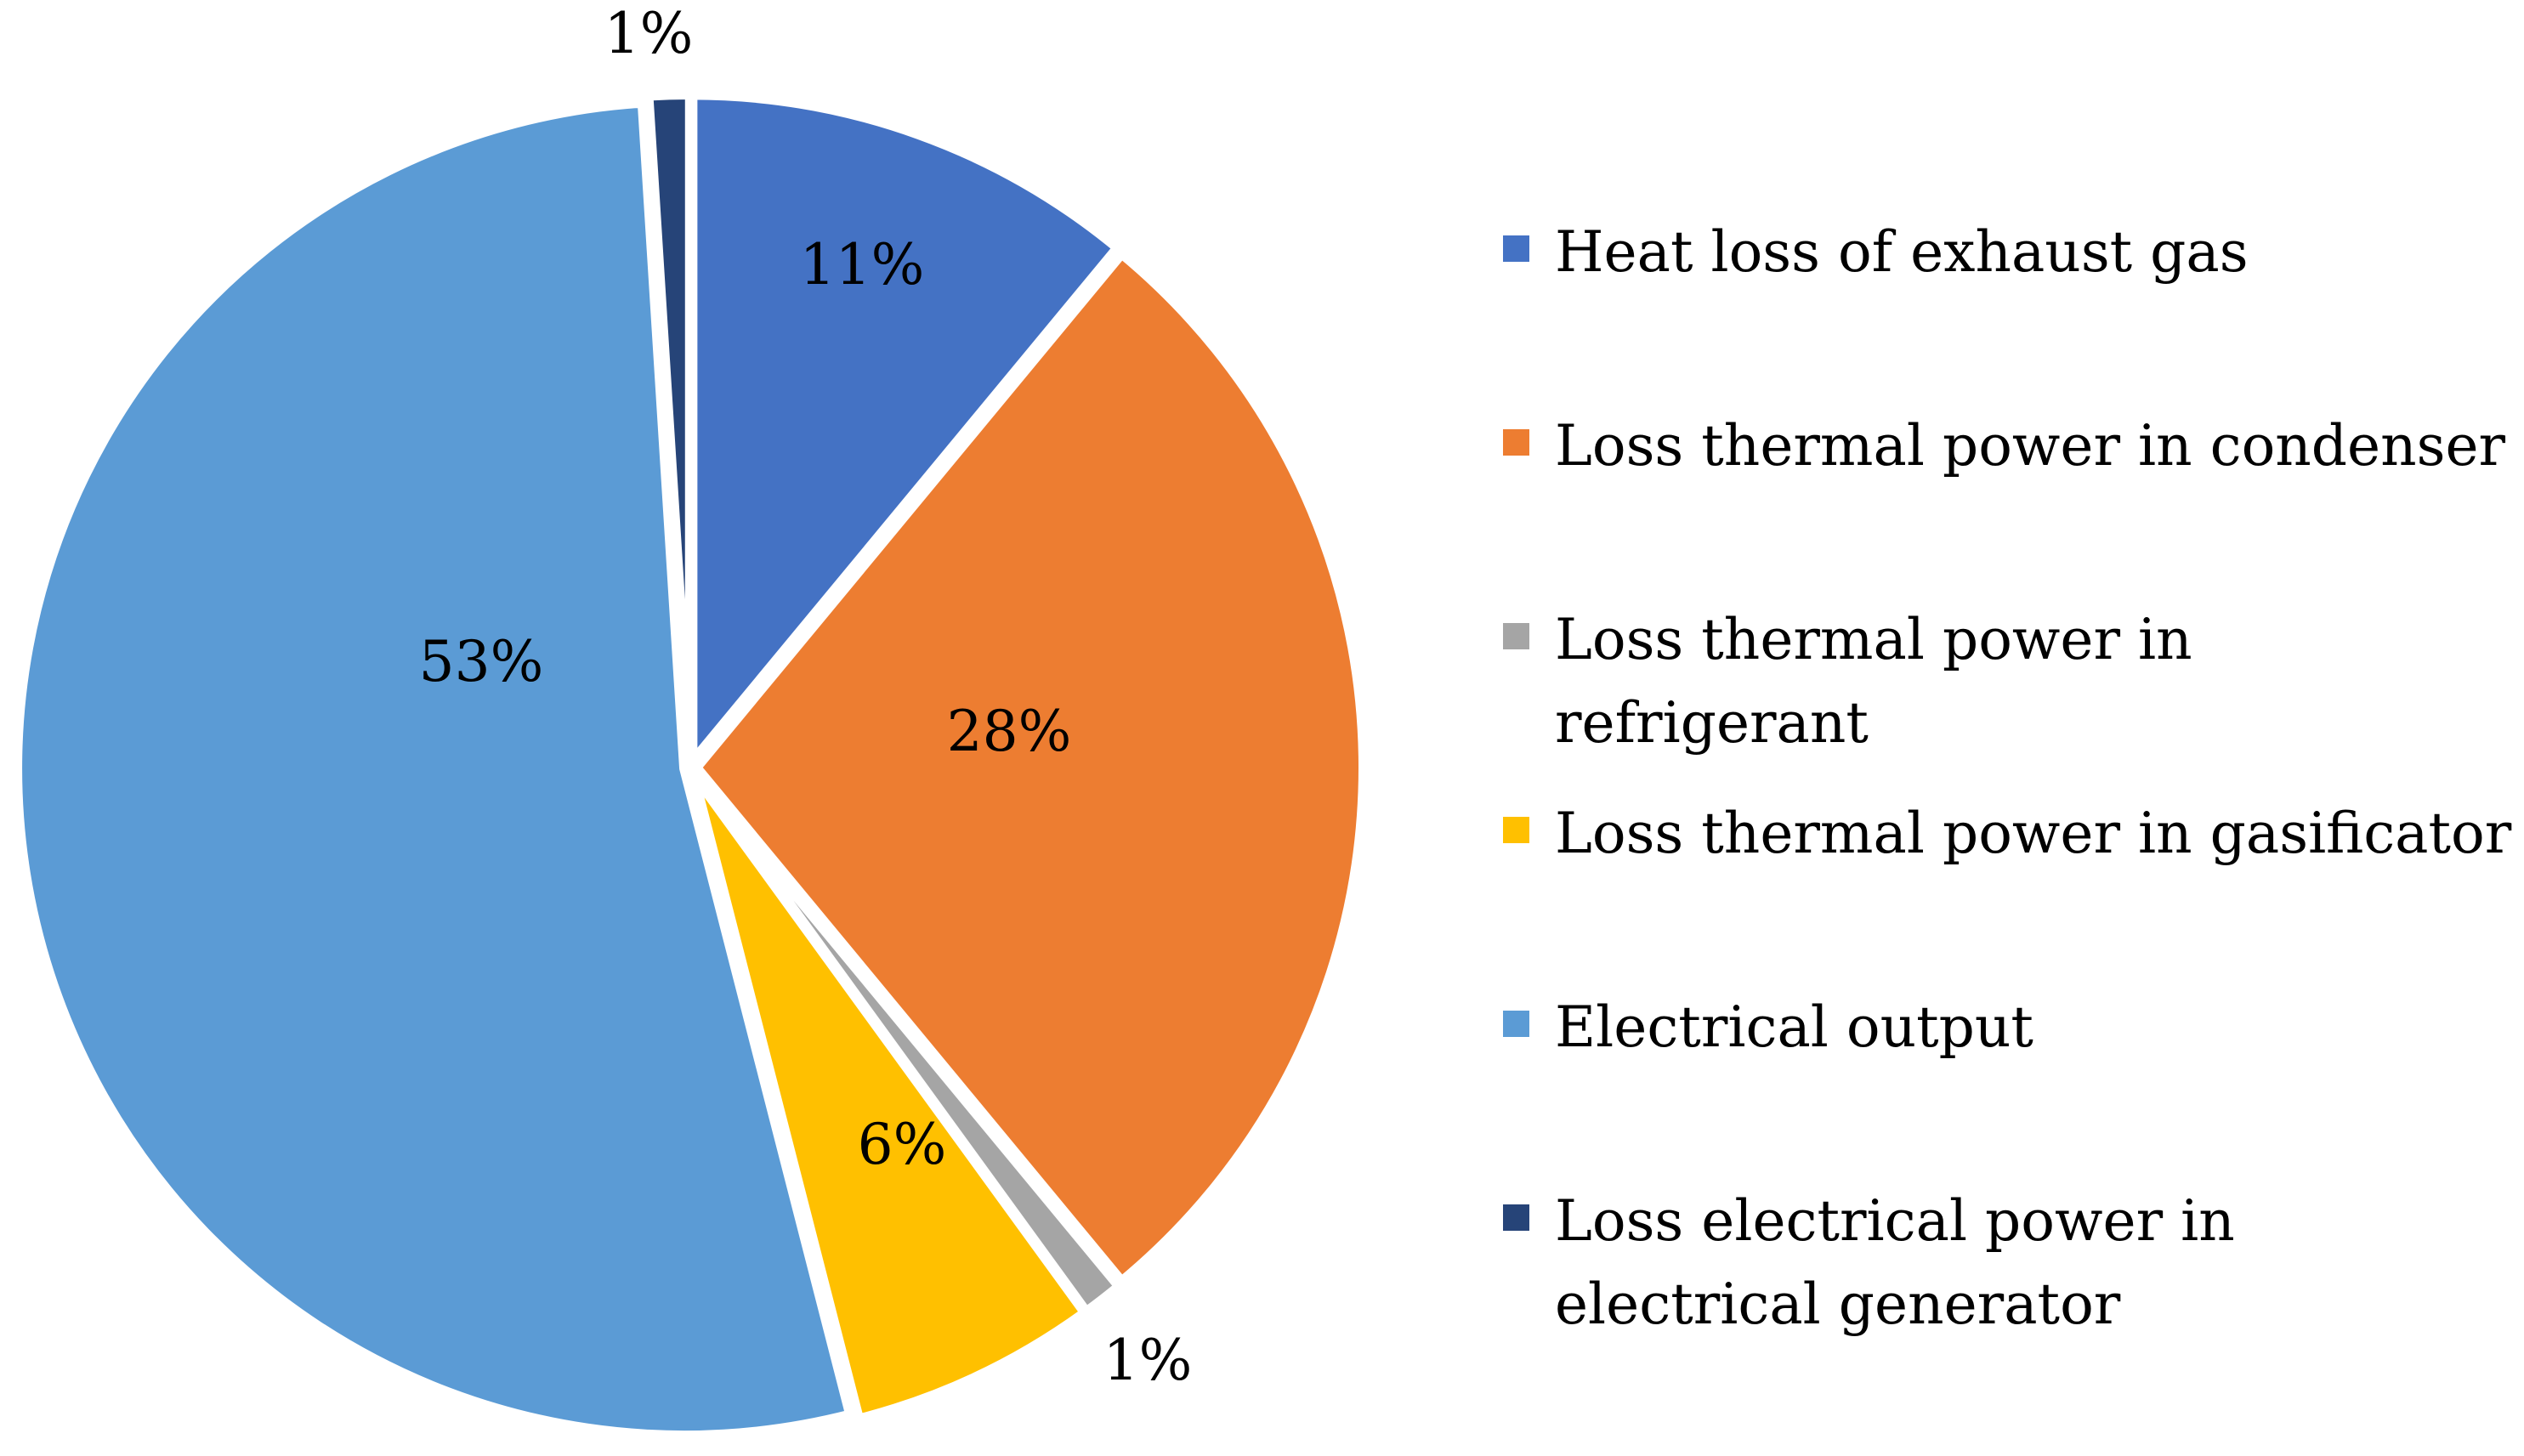 This screenshot has height=1456, width=2524. I want to click on legend-label: Heat loss of exhaust gas, so click(1902, 252).